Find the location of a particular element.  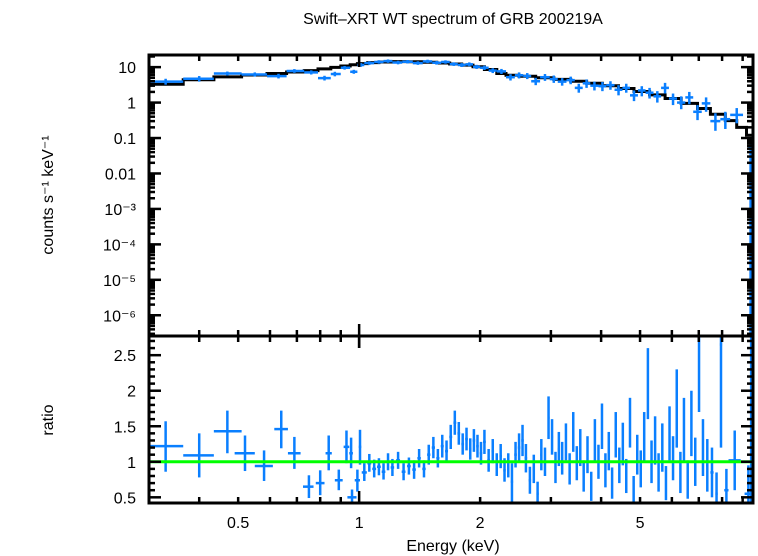

y-tick-label: 0.5 is located at coordinates (125, 498).